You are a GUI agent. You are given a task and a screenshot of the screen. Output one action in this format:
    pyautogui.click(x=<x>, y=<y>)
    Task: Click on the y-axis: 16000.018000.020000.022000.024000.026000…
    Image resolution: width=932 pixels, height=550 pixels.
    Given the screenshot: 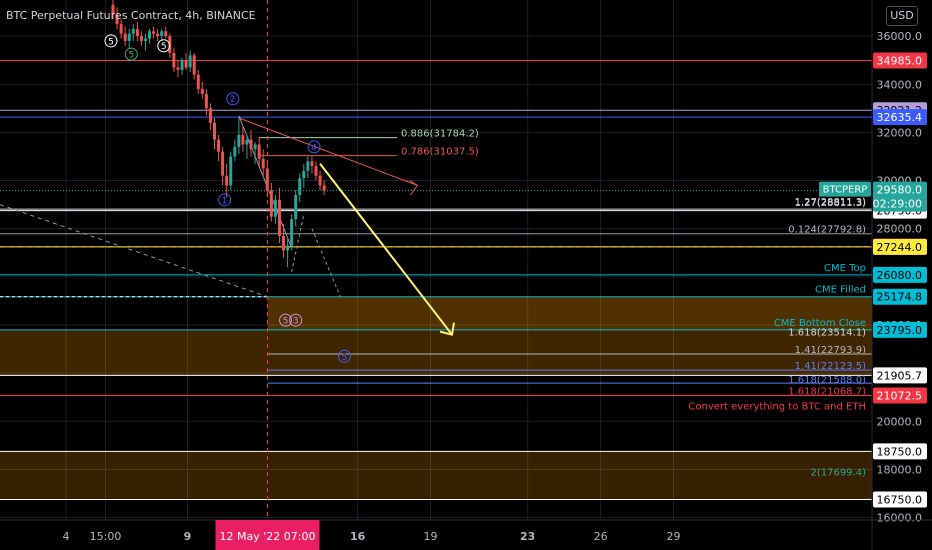 What is the action you would take?
    pyautogui.click(x=873, y=277)
    